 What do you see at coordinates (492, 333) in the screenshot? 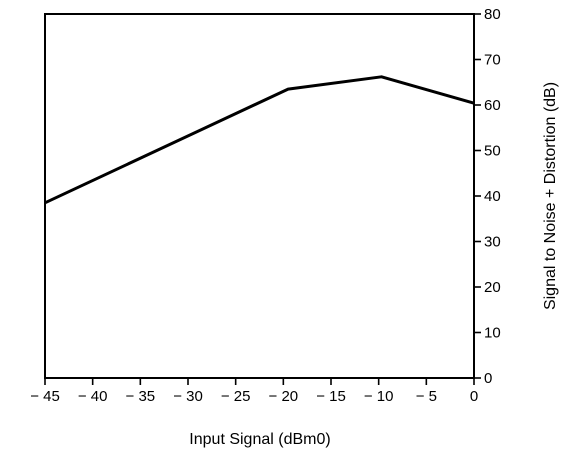
I see `y-tick-label: 10` at bounding box center [492, 333].